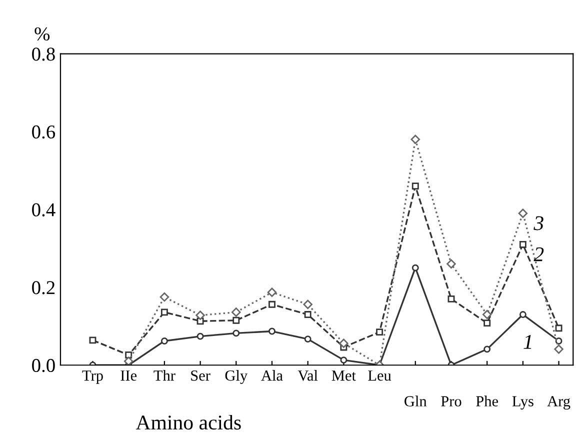 Image resolution: width=576 pixels, height=448 pixels. What do you see at coordinates (44, 132) in the screenshot?
I see `y-tick-label: 0.6` at bounding box center [44, 132].